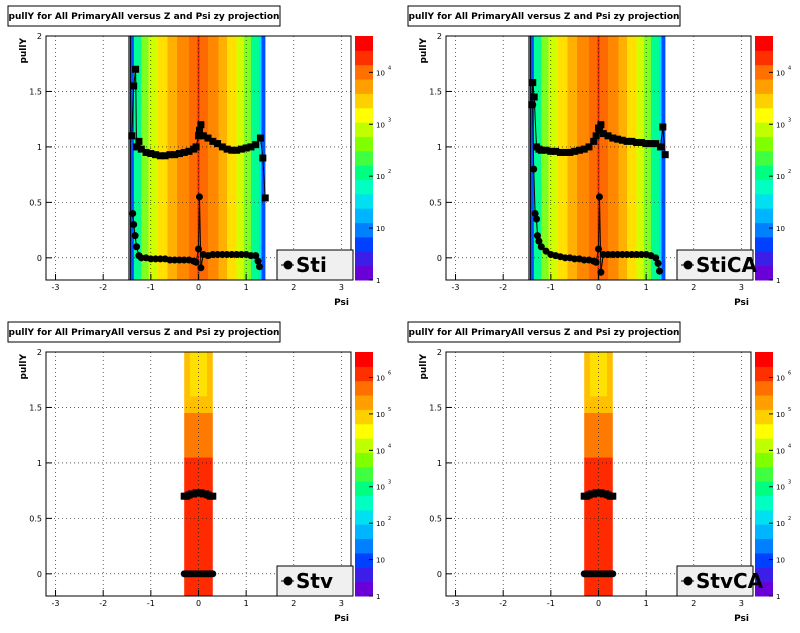 Image resolution: width=800 pixels, height=633 pixels. Describe the element at coordinates (39, 36) in the screenshot. I see `y-tick-label: 2` at that location.